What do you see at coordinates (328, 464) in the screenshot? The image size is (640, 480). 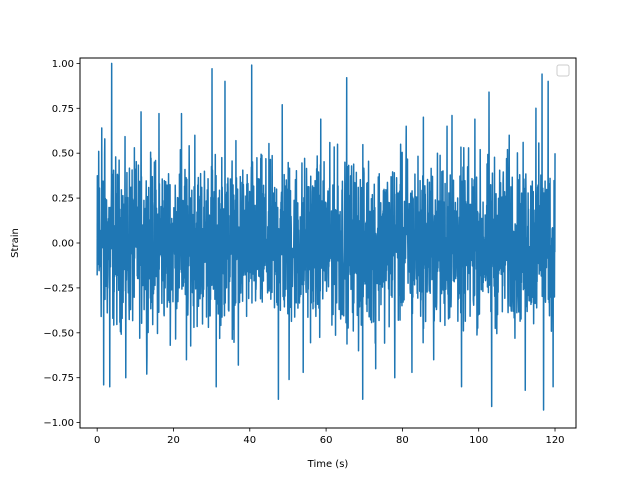 I see `x-axis-label: Time (s)` at bounding box center [328, 464].